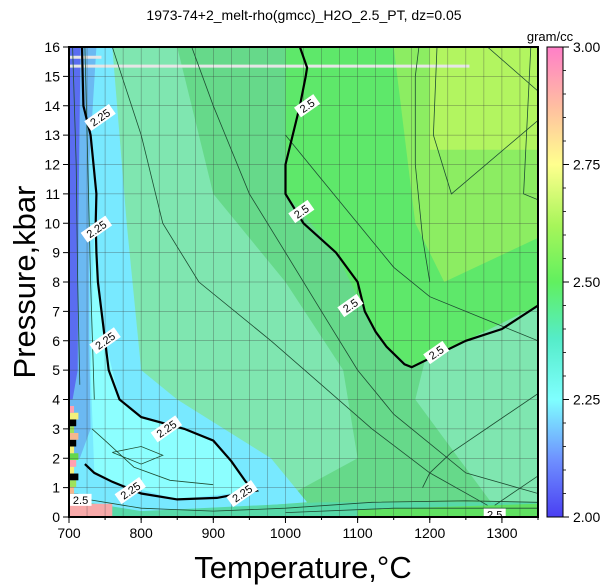 The image size is (608, 587). I want to click on y-tick-label: 6, so click(56, 341).